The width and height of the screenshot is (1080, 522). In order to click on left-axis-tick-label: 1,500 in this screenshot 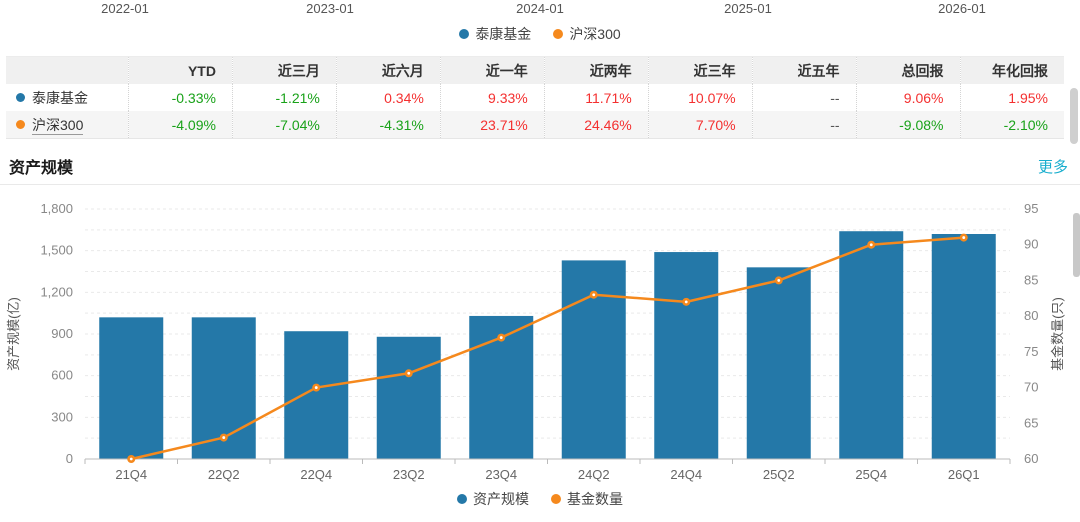, I will do `click(56, 250)`.